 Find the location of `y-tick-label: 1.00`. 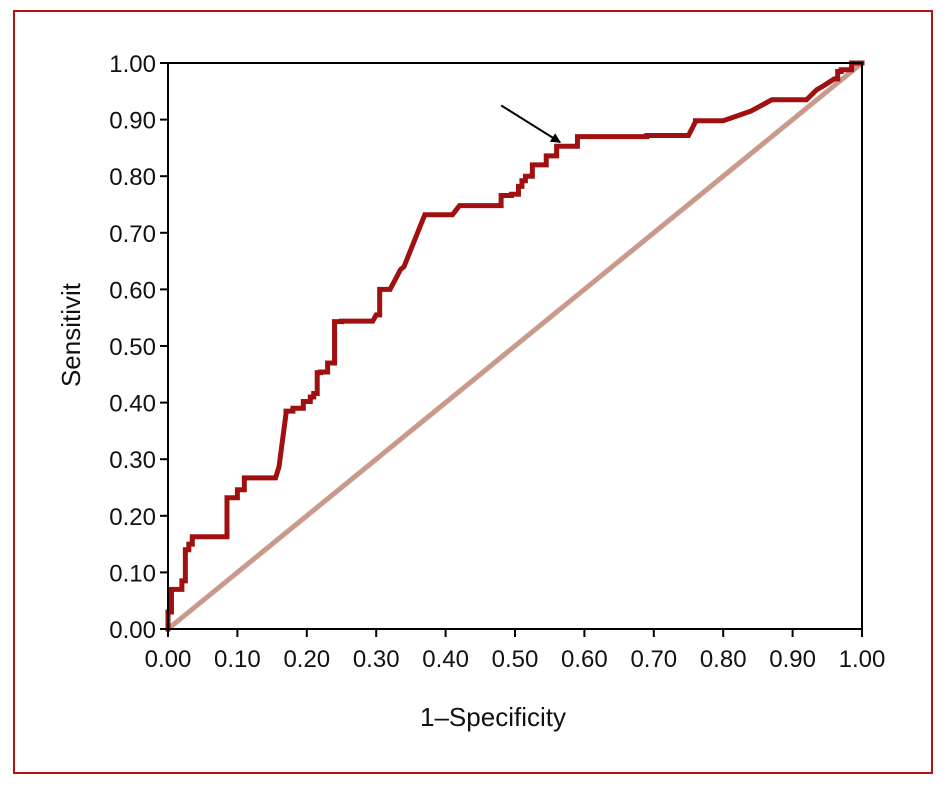

y-tick-label: 1.00 is located at coordinates (132, 64).